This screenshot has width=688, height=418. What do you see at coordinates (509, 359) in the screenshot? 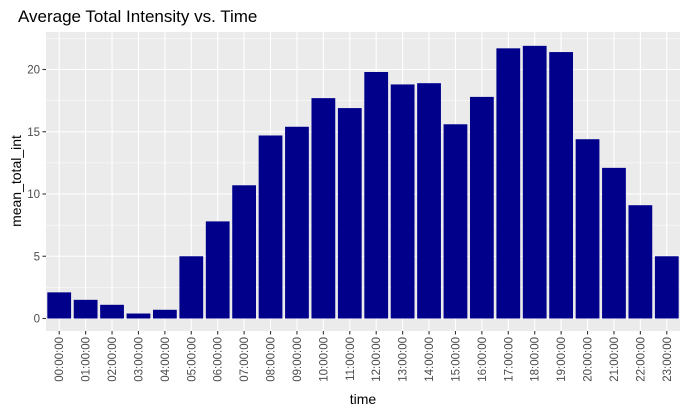
I see `x-tick-label: 17:00:00` at bounding box center [509, 359].